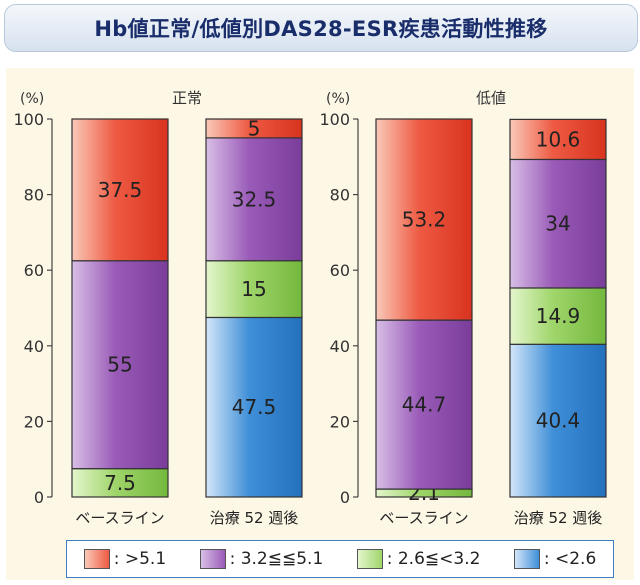 The image size is (640, 585). I want to click on chart-legend: : >5.1 : 3.2≦≦5.1 : 2.6≦<3.2 : <2.6, so click(340, 559).